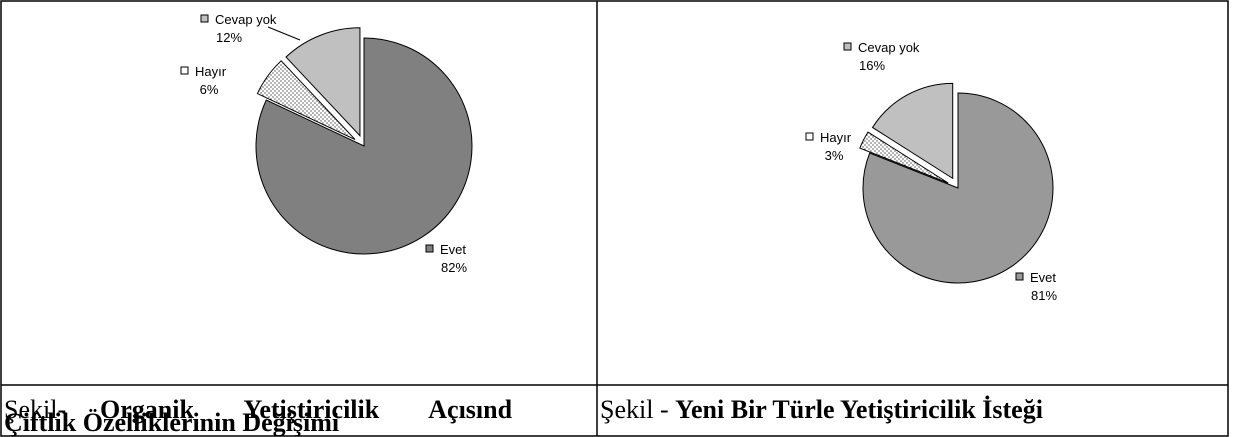  I want to click on slice-value: 6%, so click(209, 89).